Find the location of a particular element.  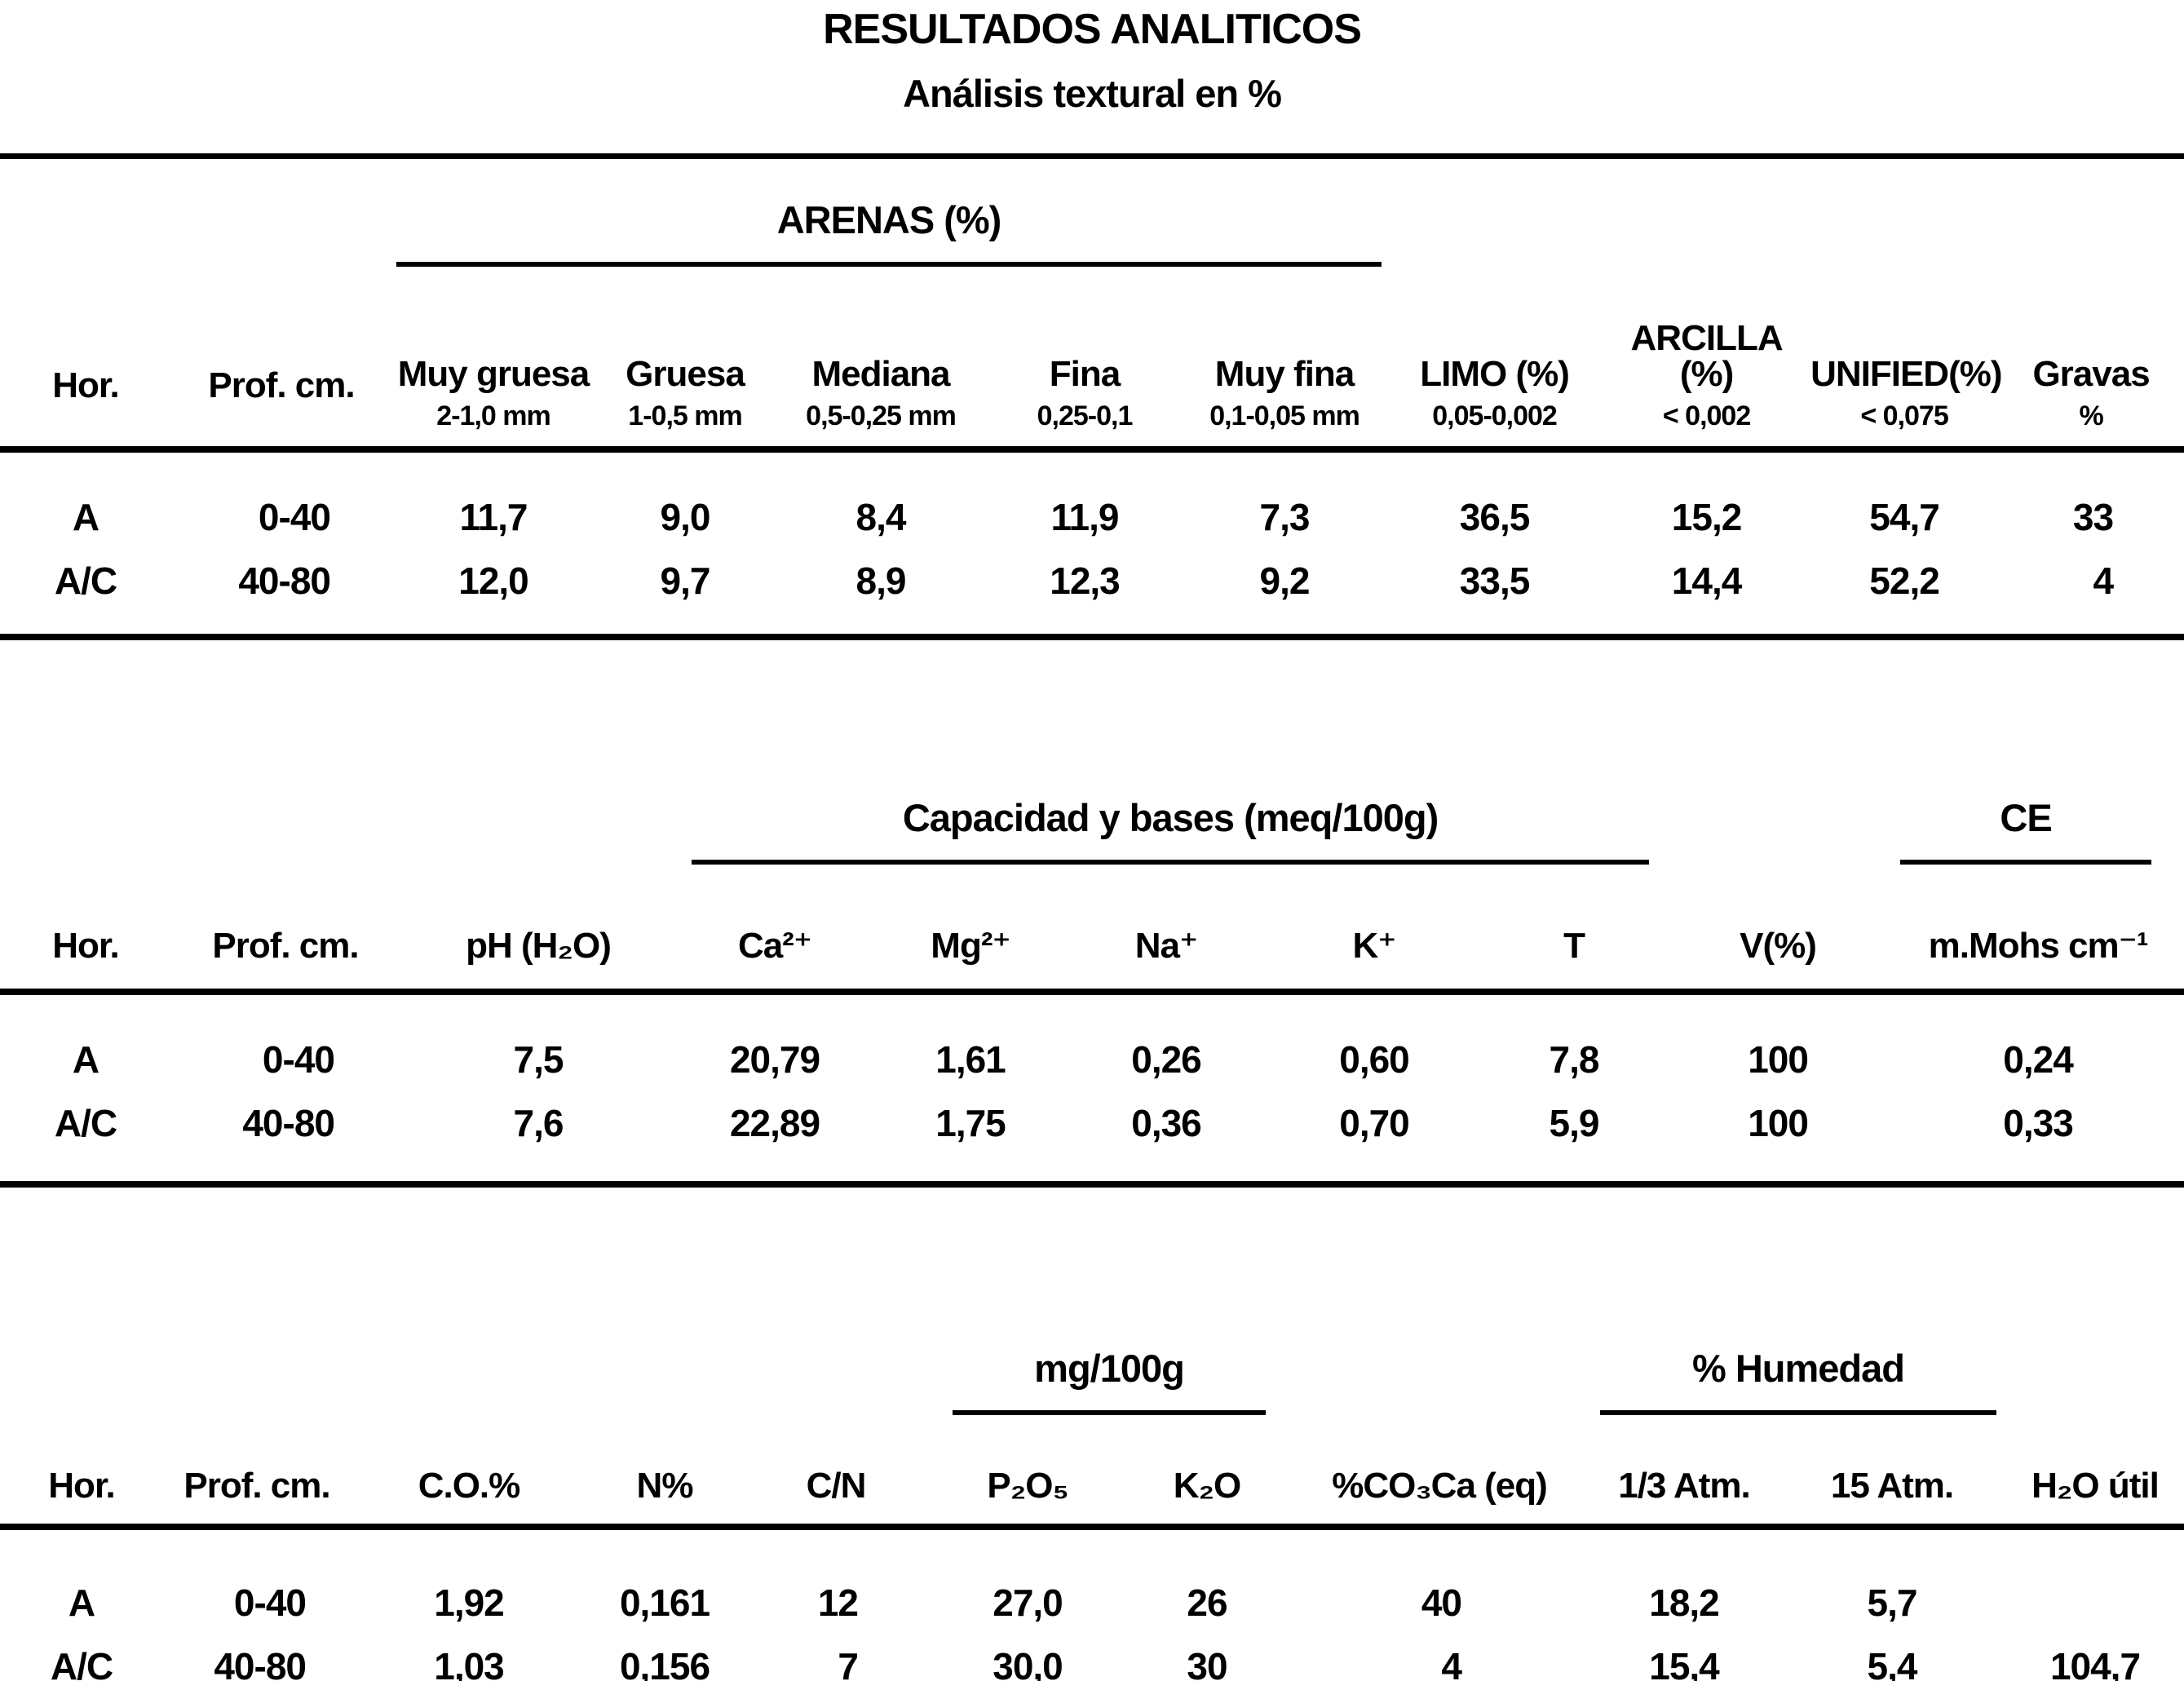

col-header-label: Fina is located at coordinates (1085, 373).